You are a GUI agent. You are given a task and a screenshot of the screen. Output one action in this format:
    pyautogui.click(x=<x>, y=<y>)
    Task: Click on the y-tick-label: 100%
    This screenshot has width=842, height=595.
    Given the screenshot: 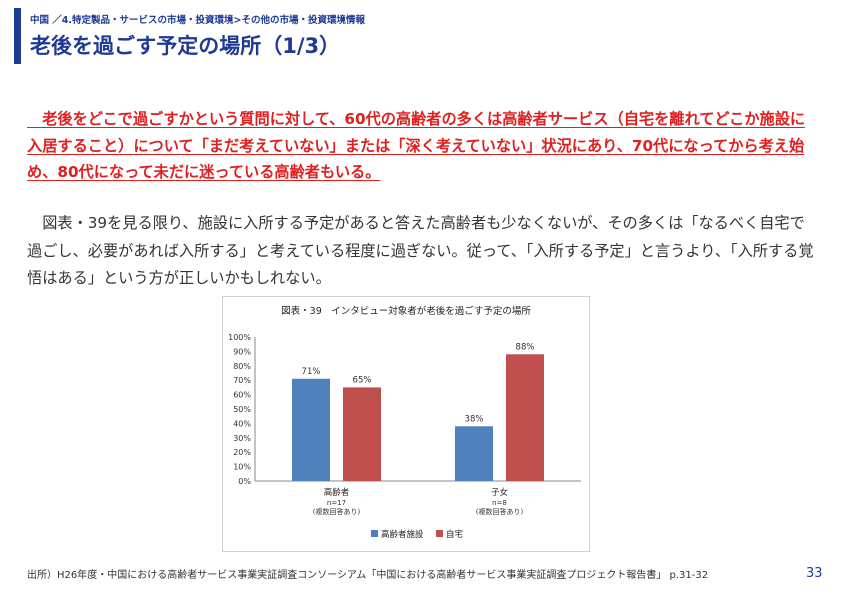 What is the action you would take?
    pyautogui.click(x=239, y=337)
    